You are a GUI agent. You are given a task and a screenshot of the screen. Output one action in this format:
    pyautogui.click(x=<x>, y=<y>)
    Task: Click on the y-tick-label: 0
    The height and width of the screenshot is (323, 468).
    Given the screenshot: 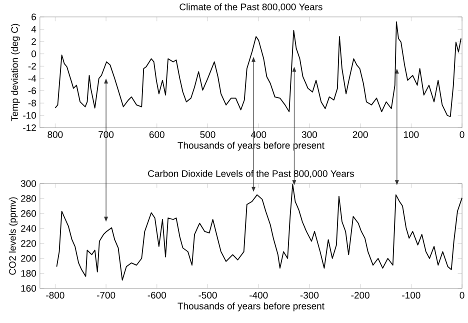 What is the action you would take?
    pyautogui.click(x=34, y=54)
    